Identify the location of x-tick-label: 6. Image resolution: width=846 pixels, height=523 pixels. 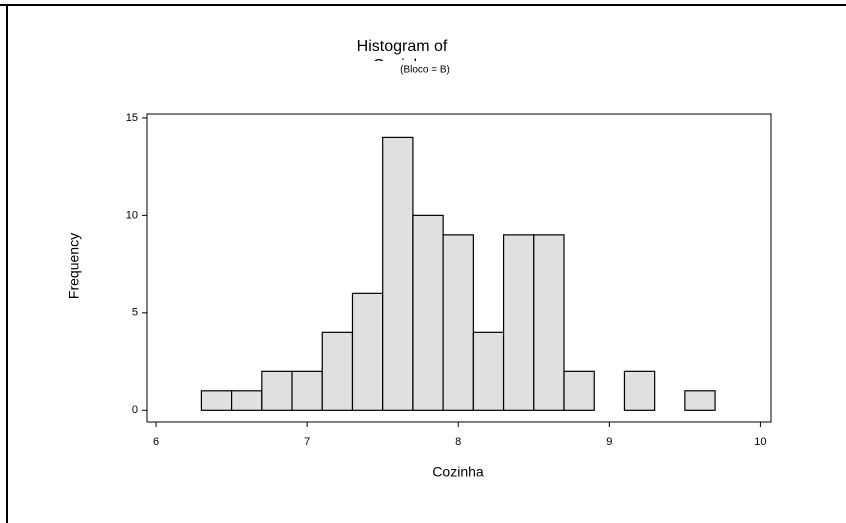
(156, 442).